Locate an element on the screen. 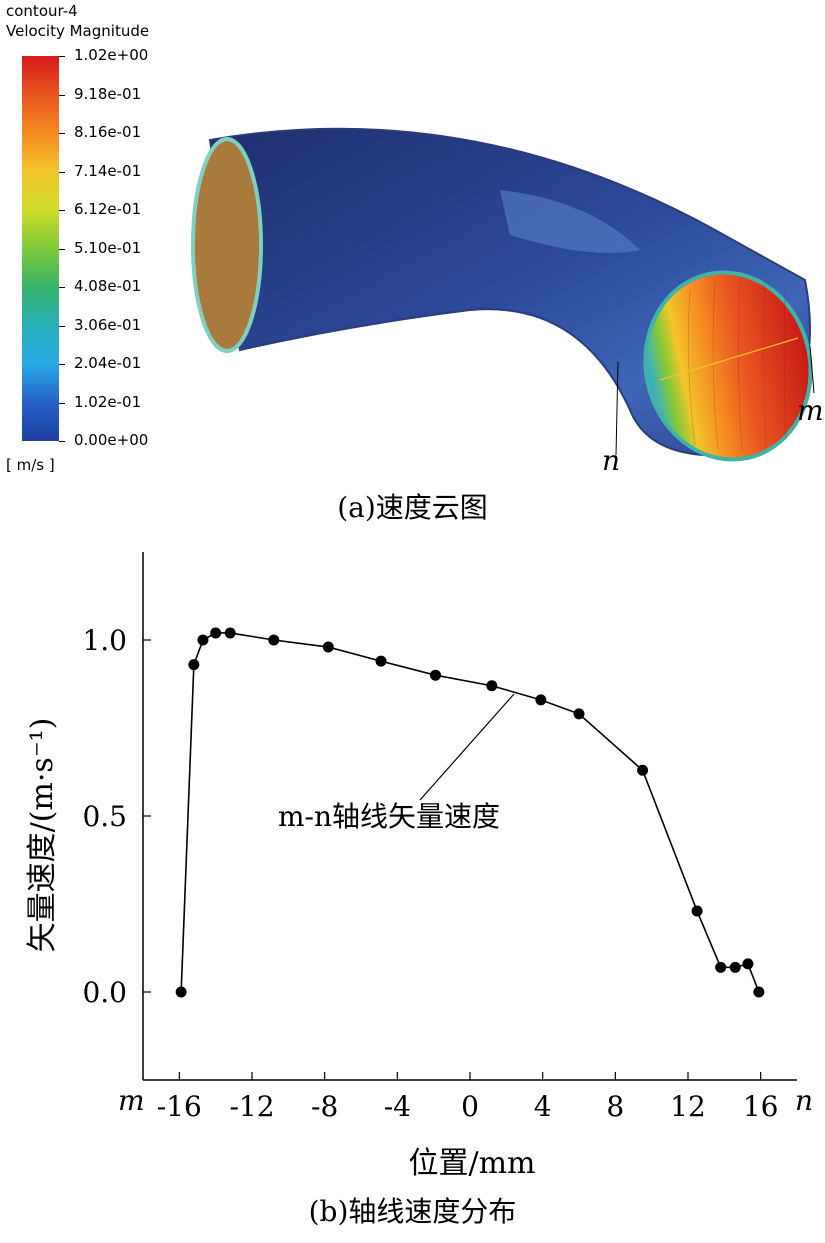  colorbar-tick-label: 1.02e+00 is located at coordinates (111, 55).